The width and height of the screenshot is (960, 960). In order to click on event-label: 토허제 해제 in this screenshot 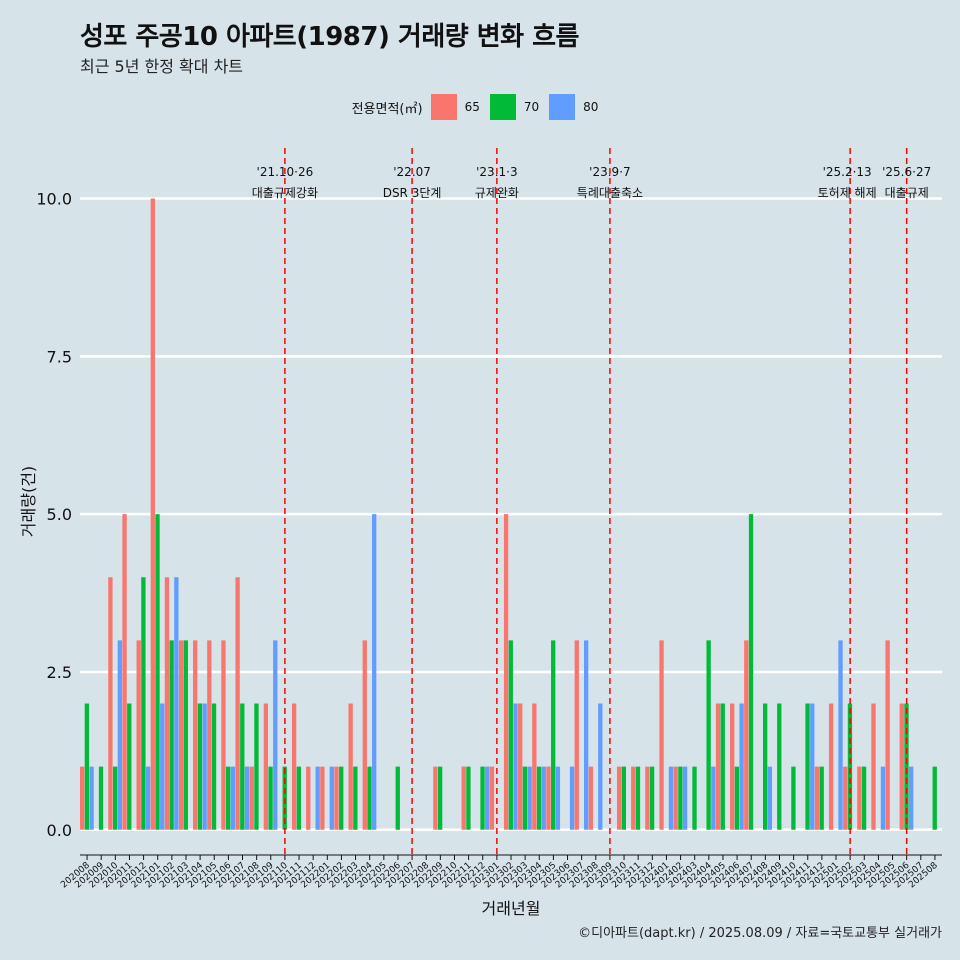, I will do `click(847, 193)`.